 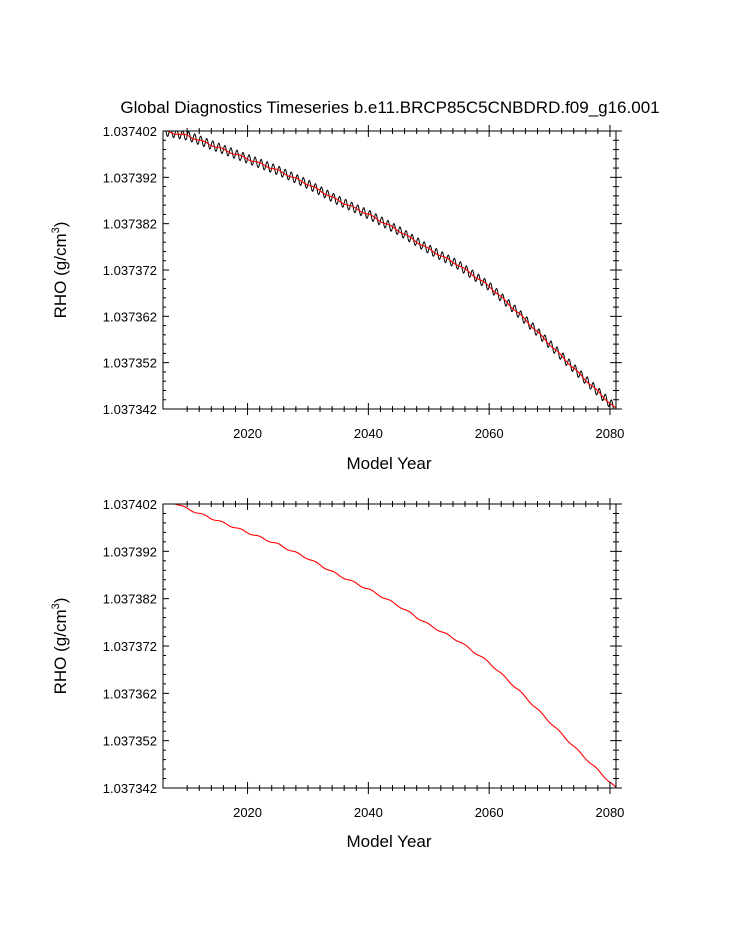 I want to click on bottom-ytick-label: 1.037362, so click(x=130, y=693).